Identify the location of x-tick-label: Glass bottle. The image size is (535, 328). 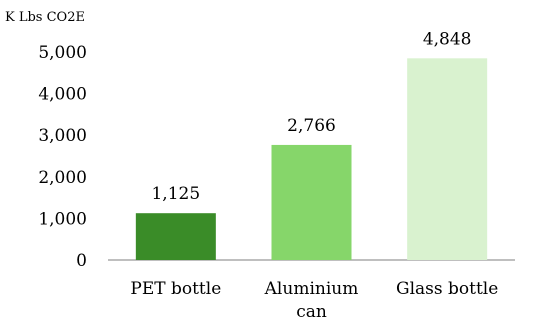
(447, 289).